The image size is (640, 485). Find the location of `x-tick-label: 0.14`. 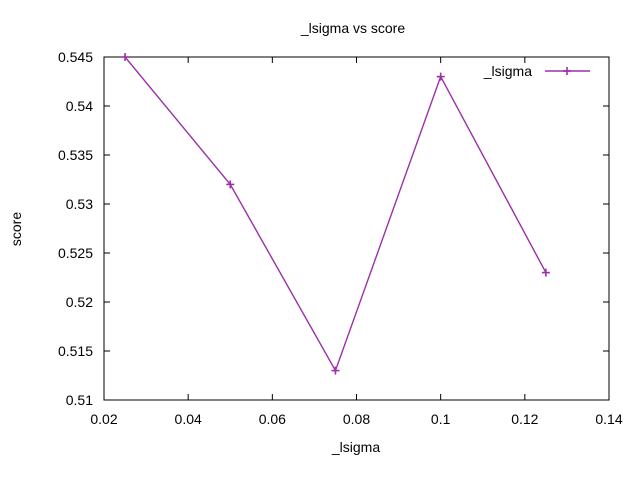

x-tick-label: 0.14 is located at coordinates (608, 419).